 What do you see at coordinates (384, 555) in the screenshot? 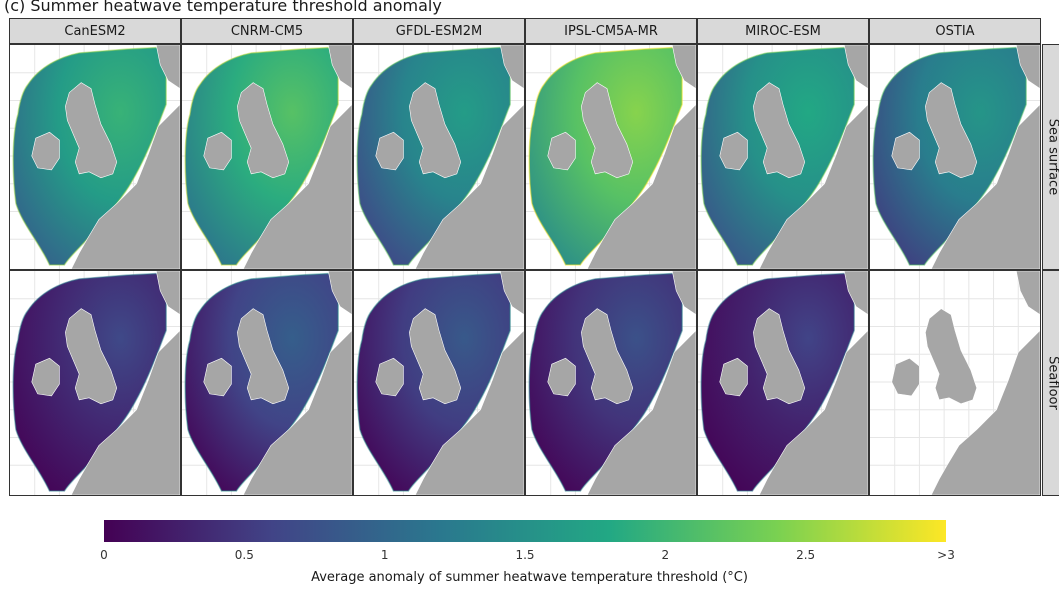
I see `colorbar-tick-label: 1` at bounding box center [384, 555].